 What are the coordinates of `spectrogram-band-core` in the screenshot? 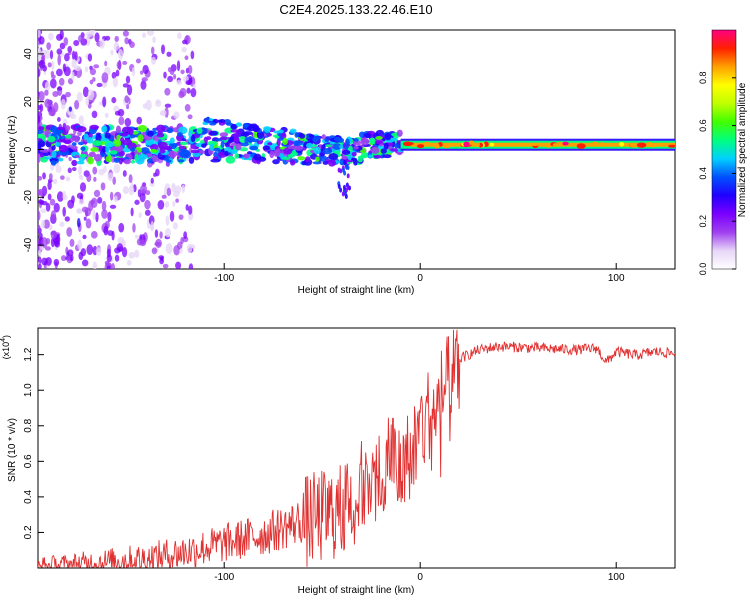 It's located at (542, 144).